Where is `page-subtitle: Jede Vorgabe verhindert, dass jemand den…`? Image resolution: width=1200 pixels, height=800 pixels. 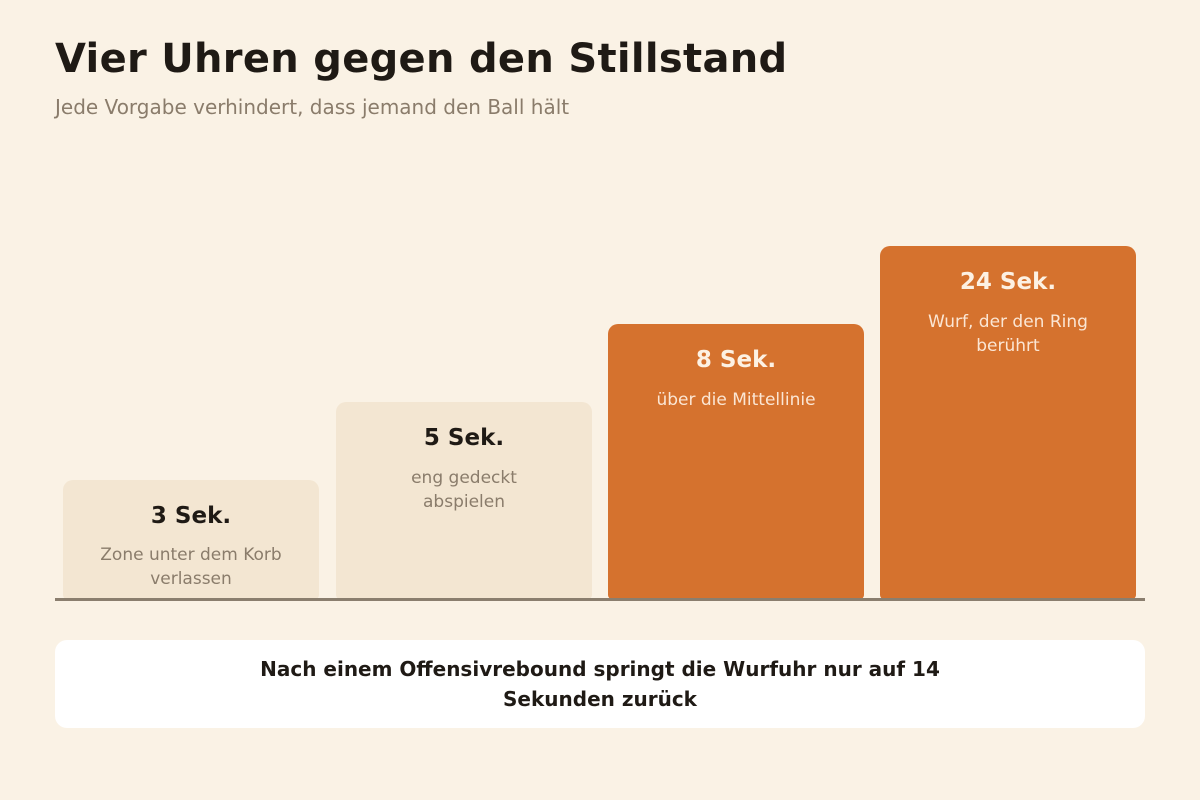
page-subtitle: Jede Vorgabe verhindert, dass jemand den… is located at coordinates (312, 107).